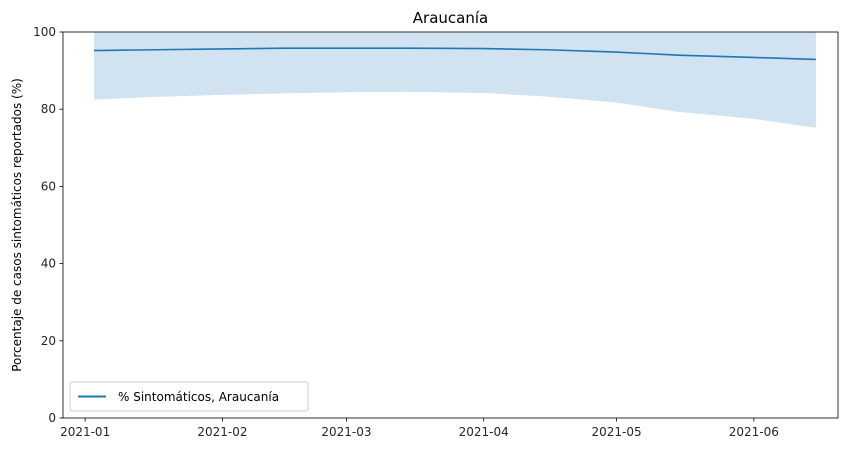 Image resolution: width=851 pixels, height=451 pixels. I want to click on legend-entry-label: % Sintomáticos, Araucanía, so click(198, 397).